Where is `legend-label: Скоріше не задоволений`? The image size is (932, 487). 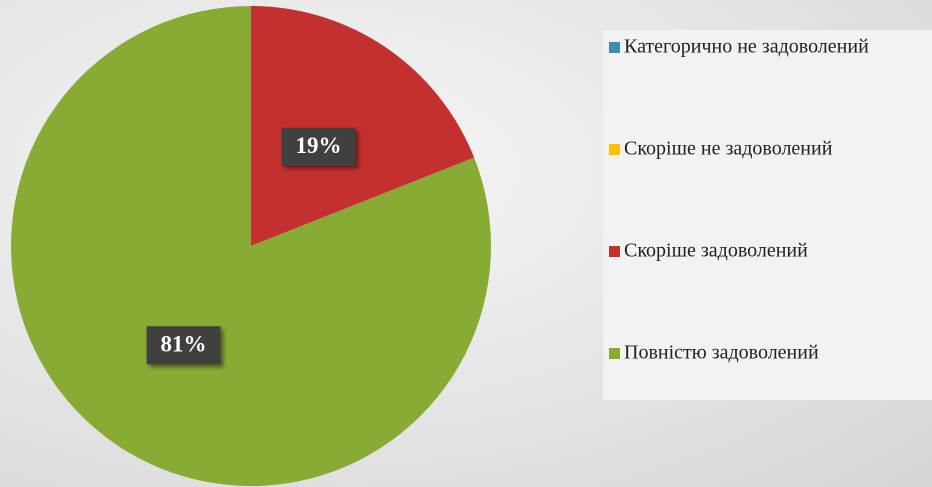 legend-label: Скоріше не задоволений is located at coordinates (728, 149).